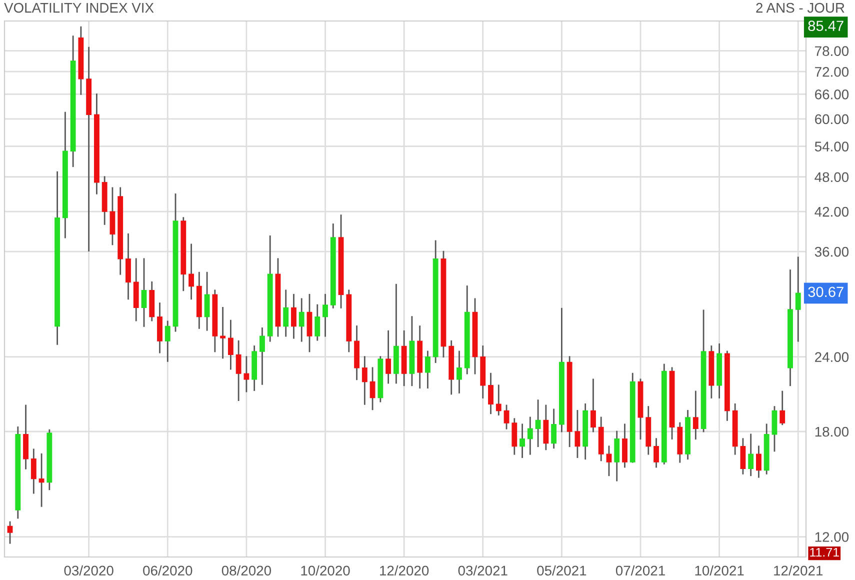 The width and height of the screenshot is (855, 580). What do you see at coordinates (167, 570) in the screenshot?
I see `x-tick-label: 06/2020` at bounding box center [167, 570].